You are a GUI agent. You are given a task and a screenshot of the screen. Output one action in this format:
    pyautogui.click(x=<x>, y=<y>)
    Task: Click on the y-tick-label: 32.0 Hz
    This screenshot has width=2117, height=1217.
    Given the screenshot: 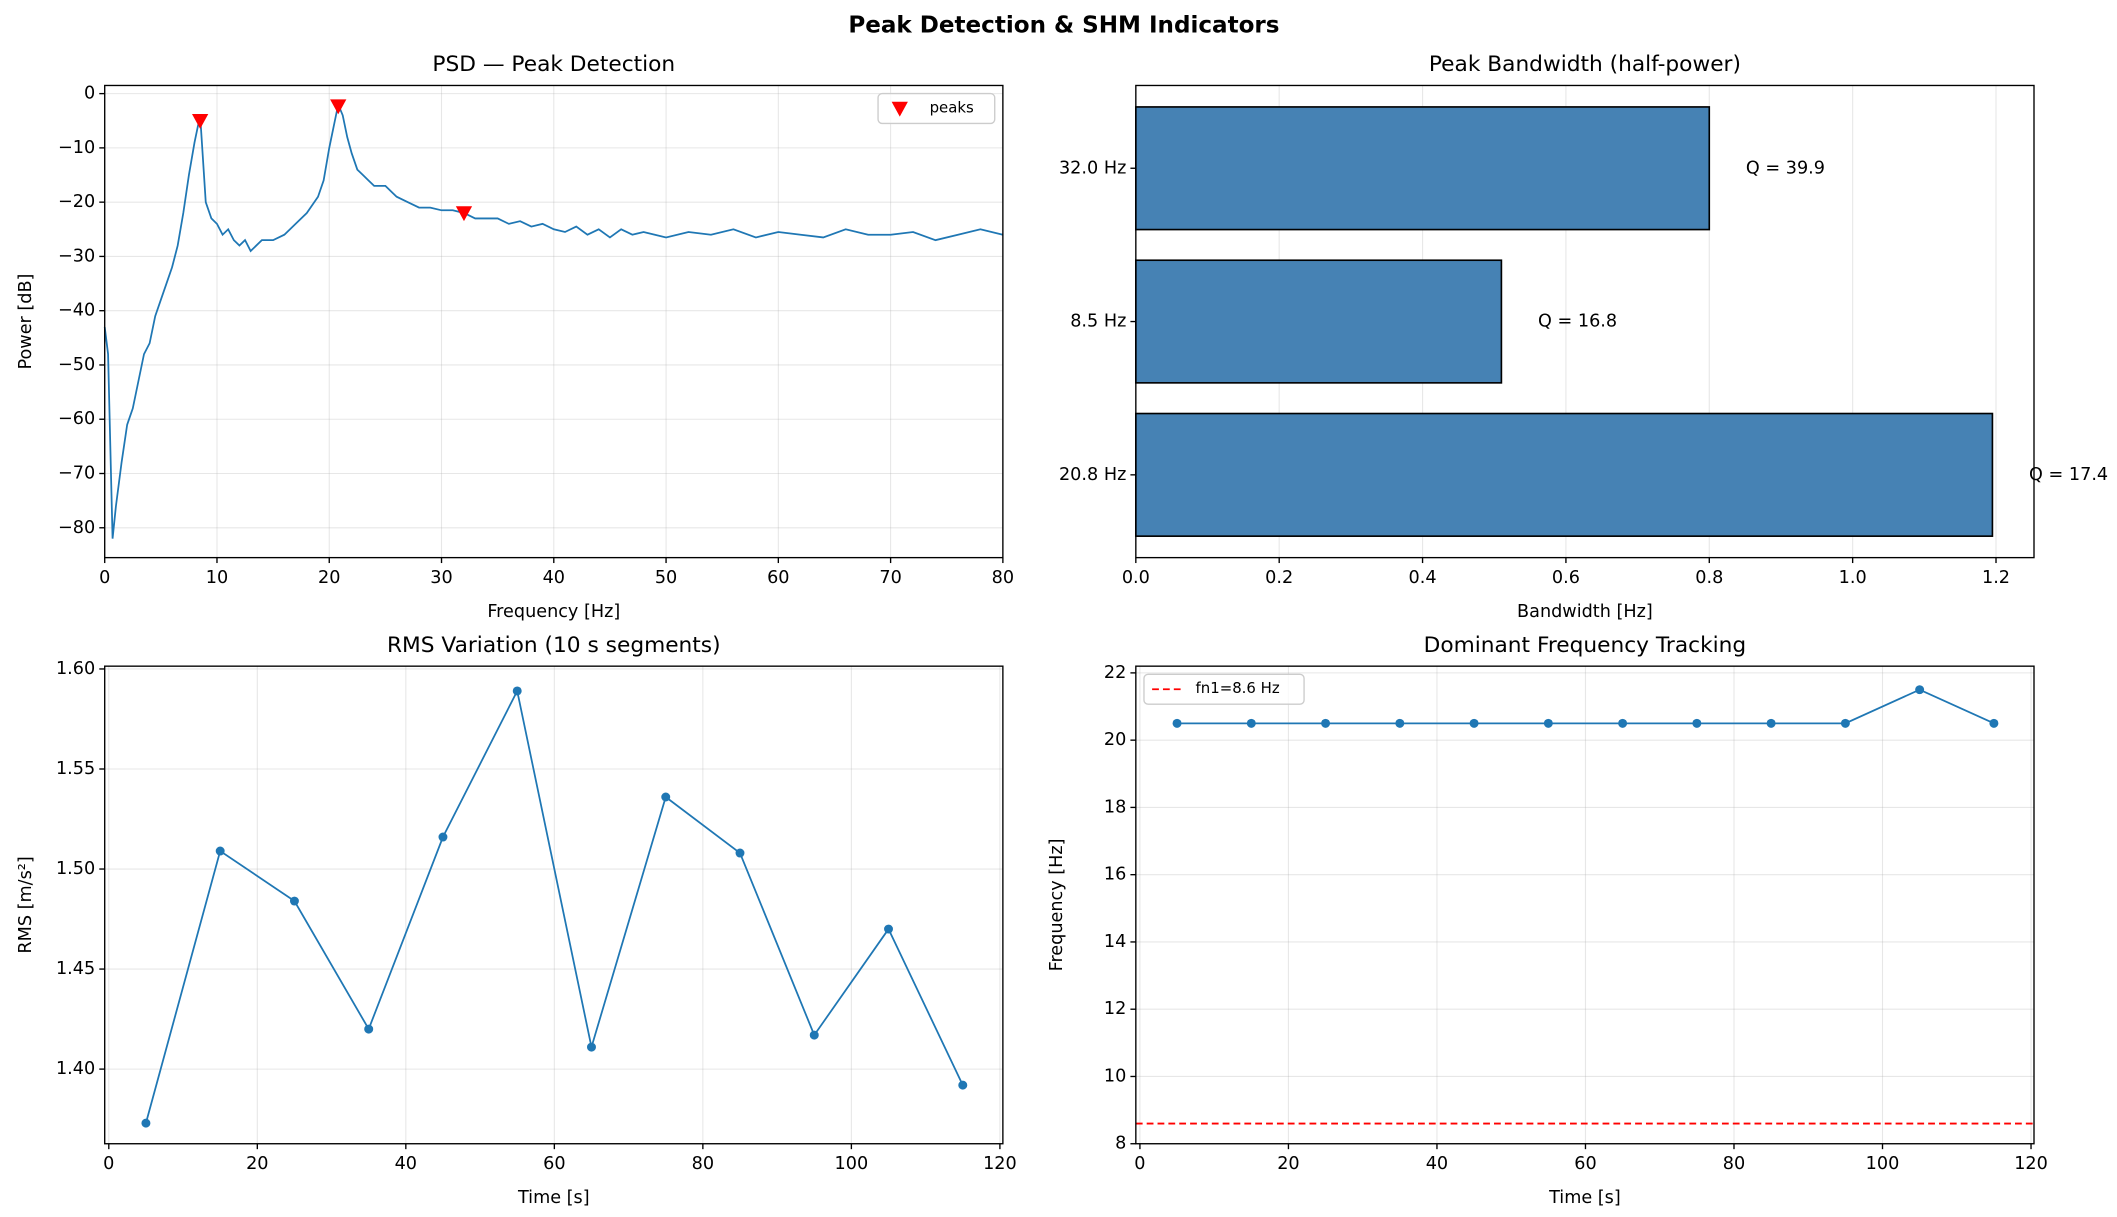 What is the action you would take?
    pyautogui.click(x=1092, y=168)
    